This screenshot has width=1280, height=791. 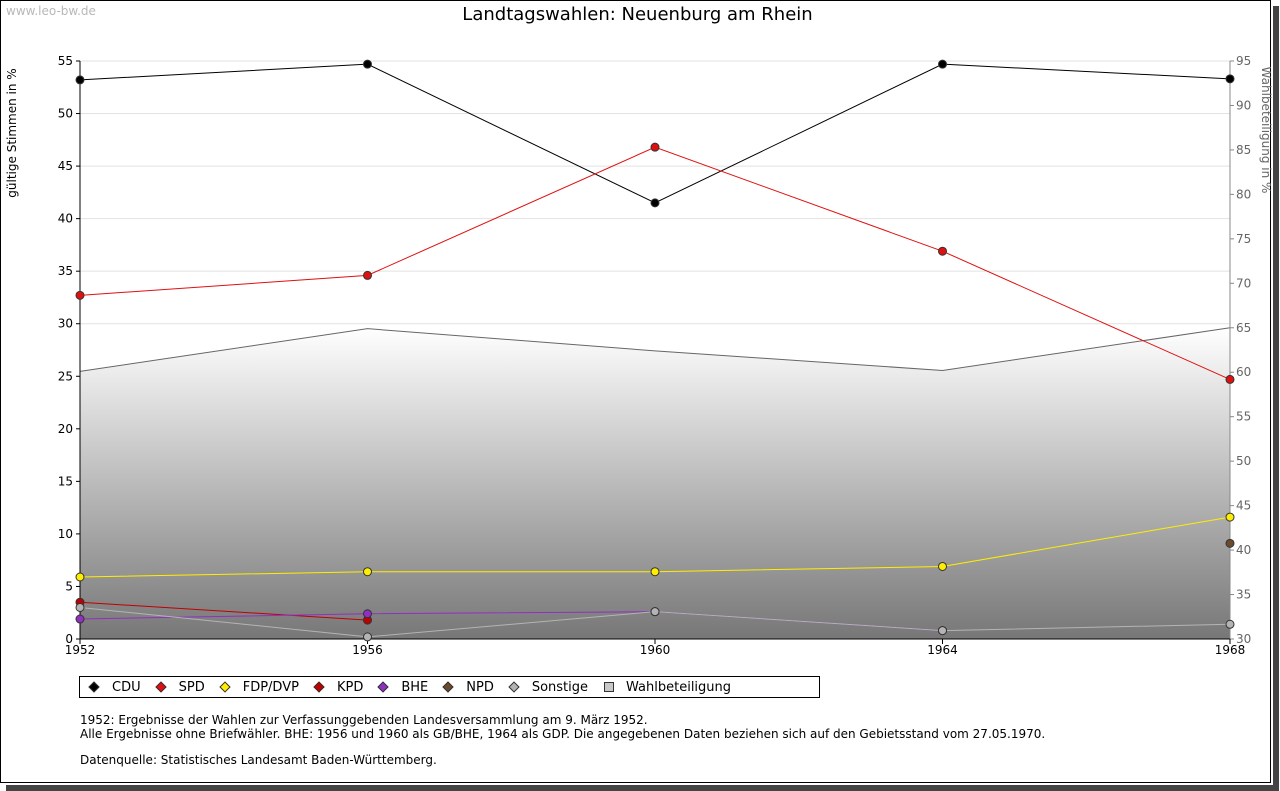 I want to click on legend-label: KPD, so click(x=350, y=687).